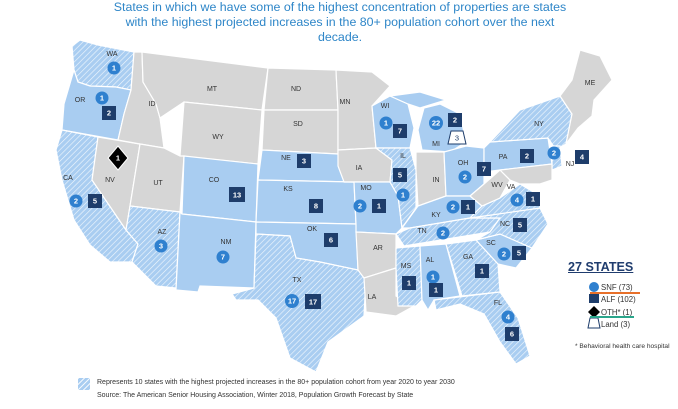  I want to click on label-nj: NJ, so click(570, 164).